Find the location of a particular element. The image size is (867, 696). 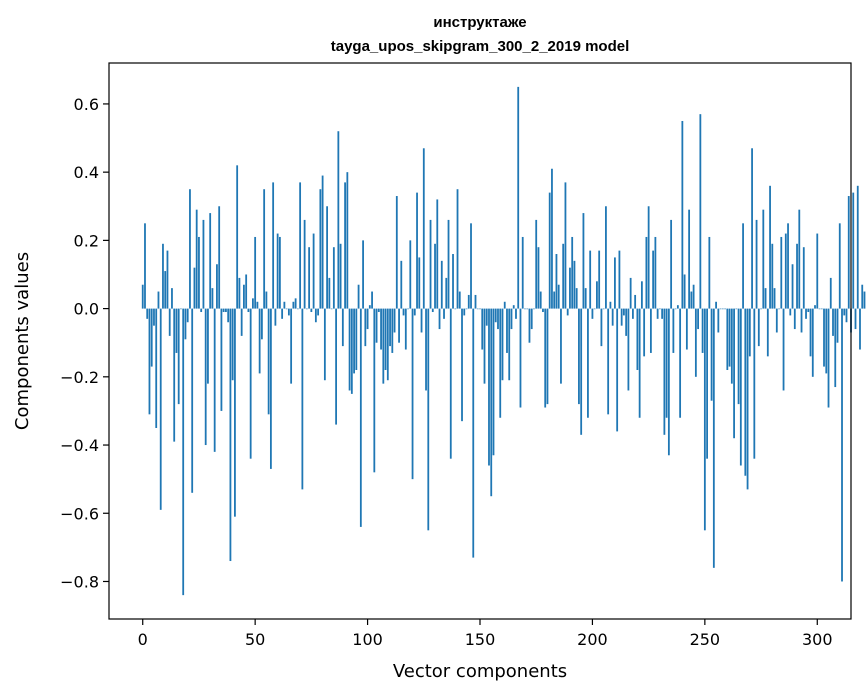

y-tick-label-6: 0.4 is located at coordinates (86, 172).